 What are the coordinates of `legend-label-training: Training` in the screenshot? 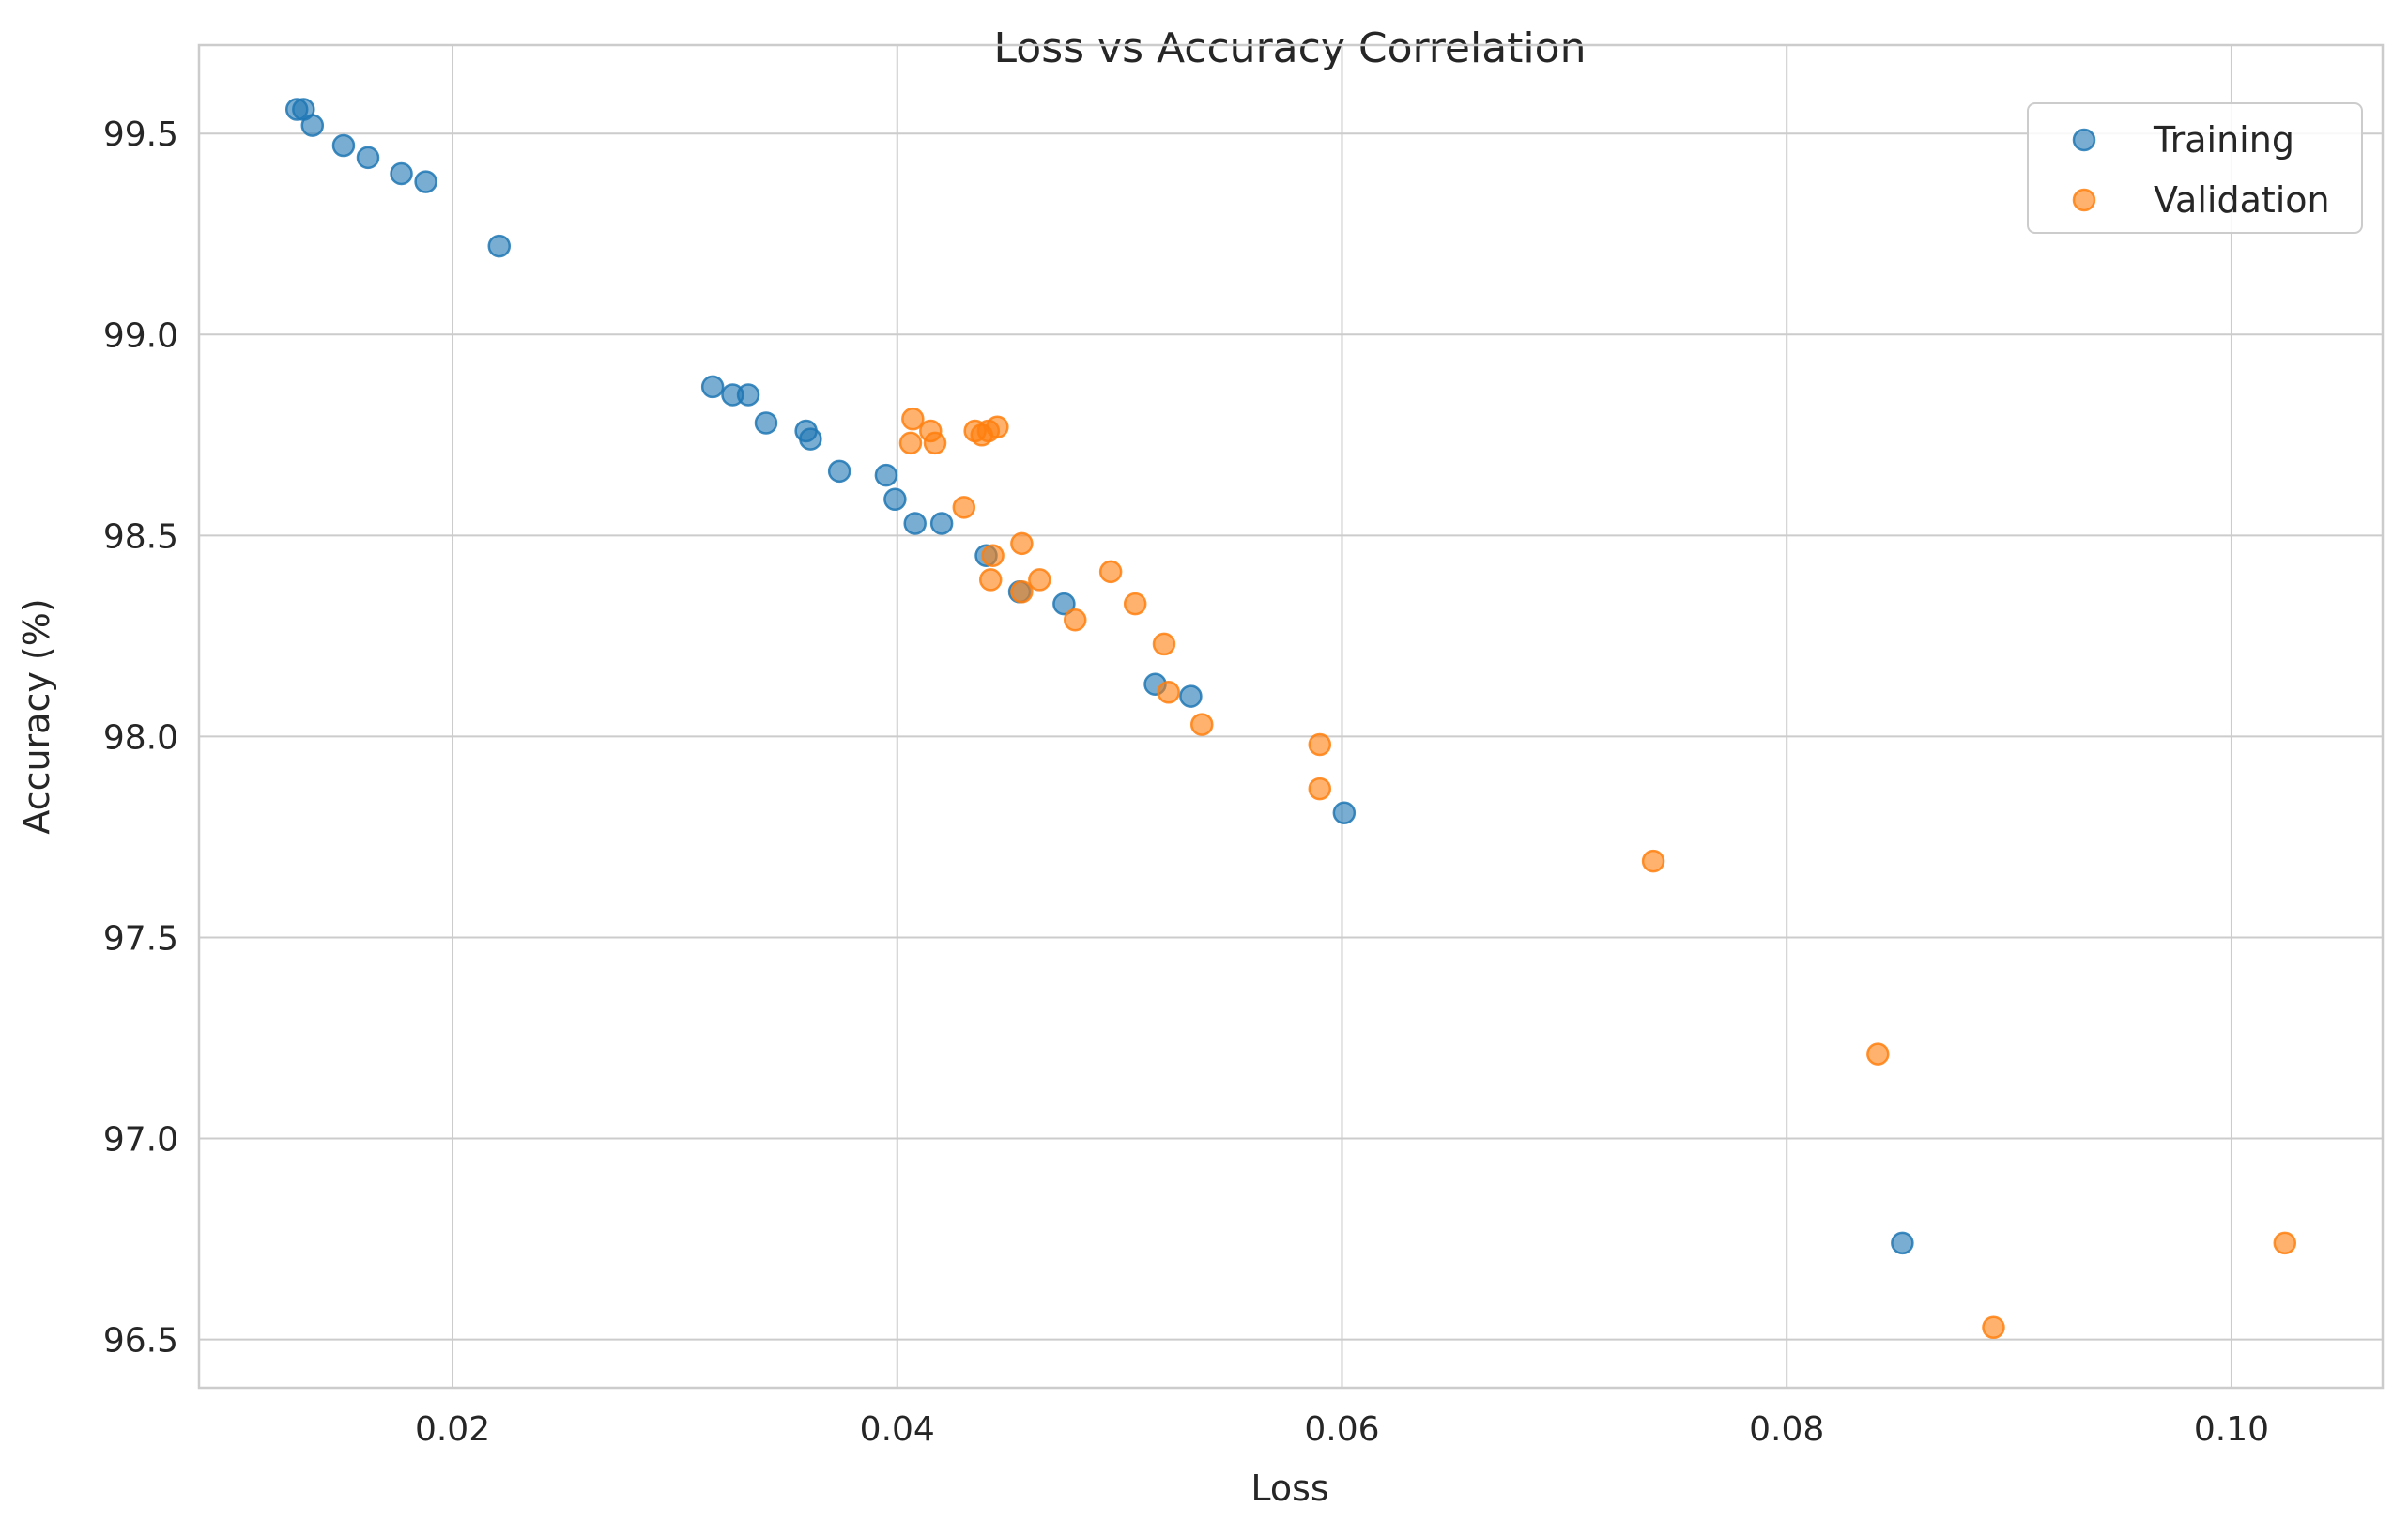 It's located at (2223, 140).